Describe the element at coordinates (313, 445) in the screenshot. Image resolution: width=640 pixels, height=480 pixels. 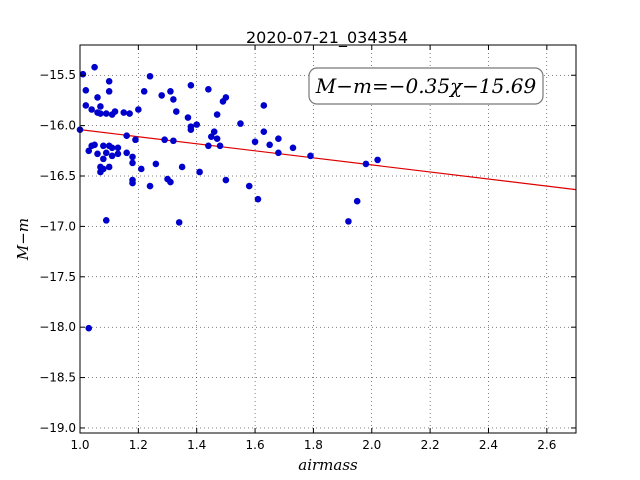
I see `x-tick-label: 1.8` at that location.